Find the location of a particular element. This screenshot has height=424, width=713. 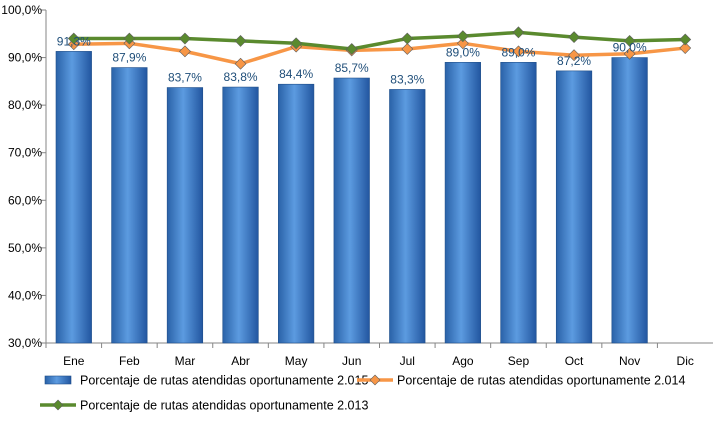

x-tick-label-oct: Oct is located at coordinates (574, 361).